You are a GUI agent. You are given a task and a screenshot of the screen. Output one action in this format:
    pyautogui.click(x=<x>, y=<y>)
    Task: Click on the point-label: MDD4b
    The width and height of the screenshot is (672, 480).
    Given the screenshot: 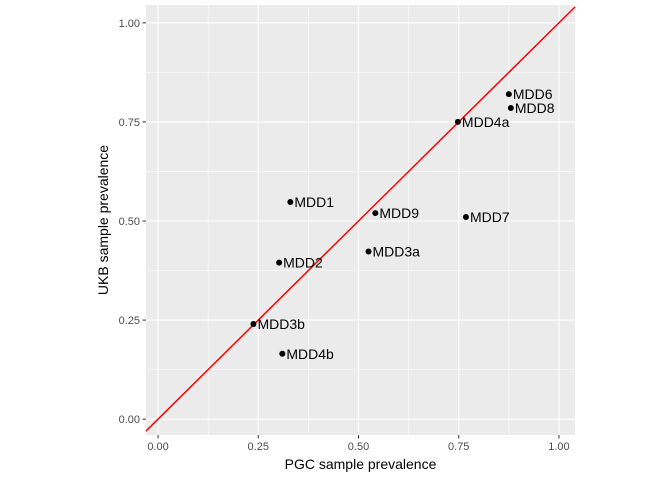 What is the action you would take?
    pyautogui.click(x=310, y=354)
    